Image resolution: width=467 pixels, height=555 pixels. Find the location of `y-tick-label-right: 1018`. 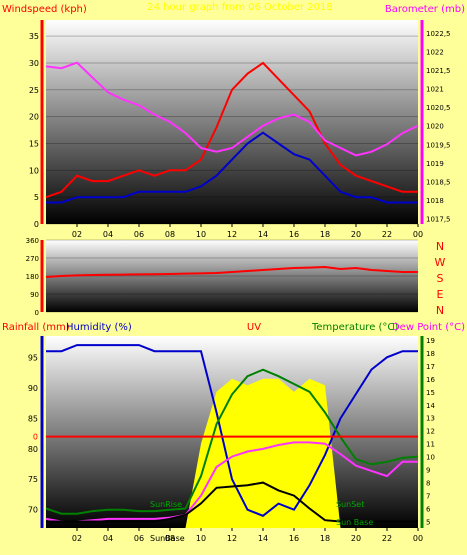

y-tick-label-right: 1018 is located at coordinates (435, 201).